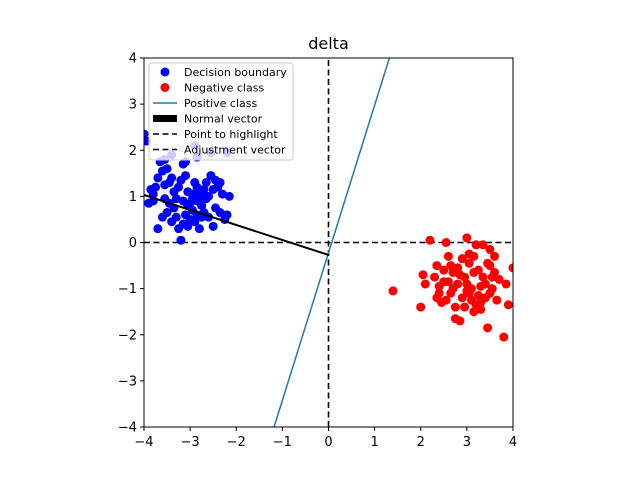 The image size is (640, 480). What do you see at coordinates (231, 134) in the screenshot?
I see `legend-label: Point to highlight` at bounding box center [231, 134].